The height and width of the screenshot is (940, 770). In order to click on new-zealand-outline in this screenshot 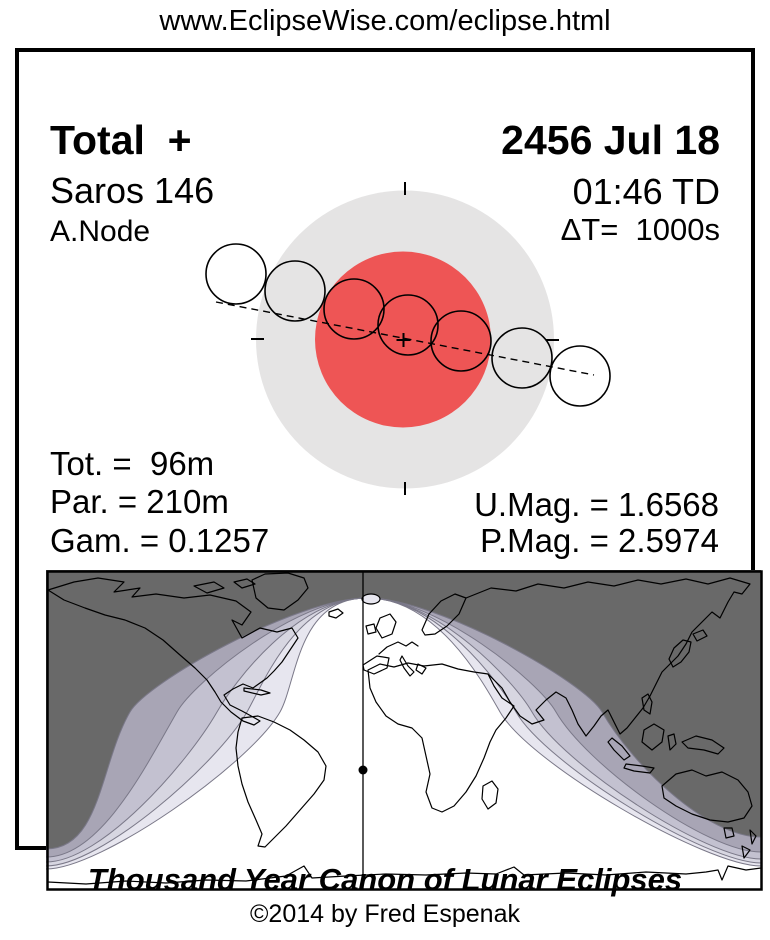, I will do `click(749, 844)`.